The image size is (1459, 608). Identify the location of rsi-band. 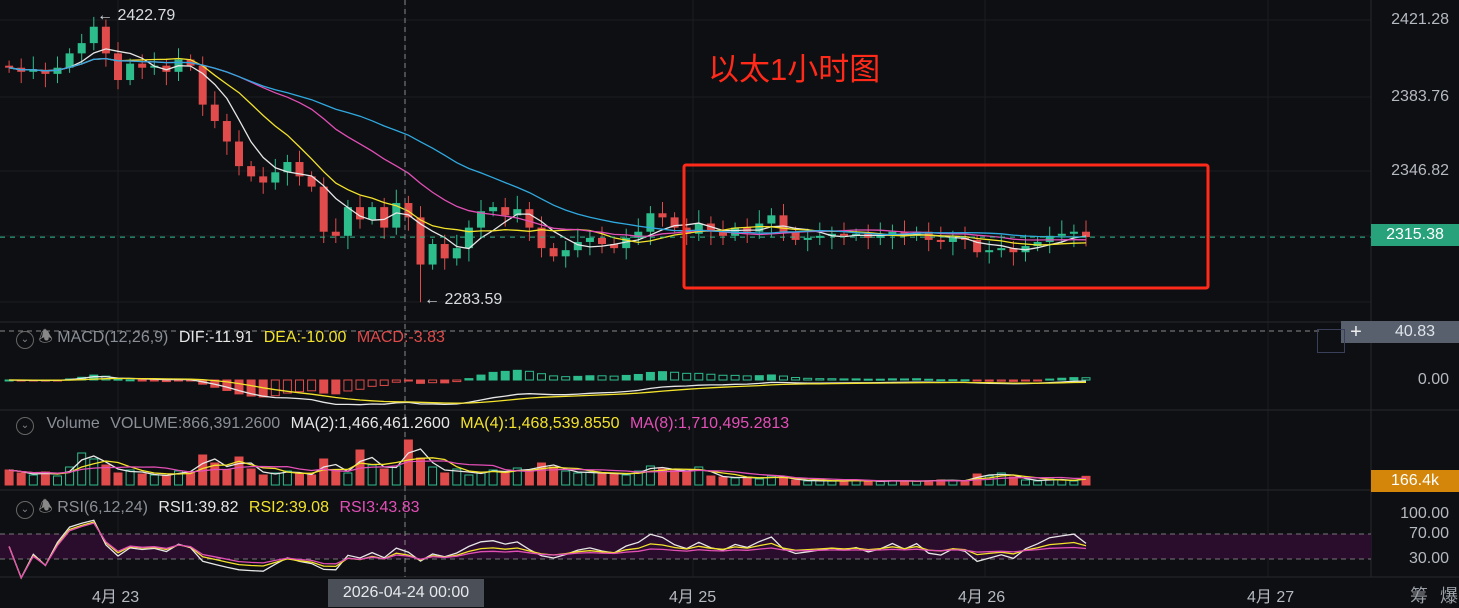
(685, 546).